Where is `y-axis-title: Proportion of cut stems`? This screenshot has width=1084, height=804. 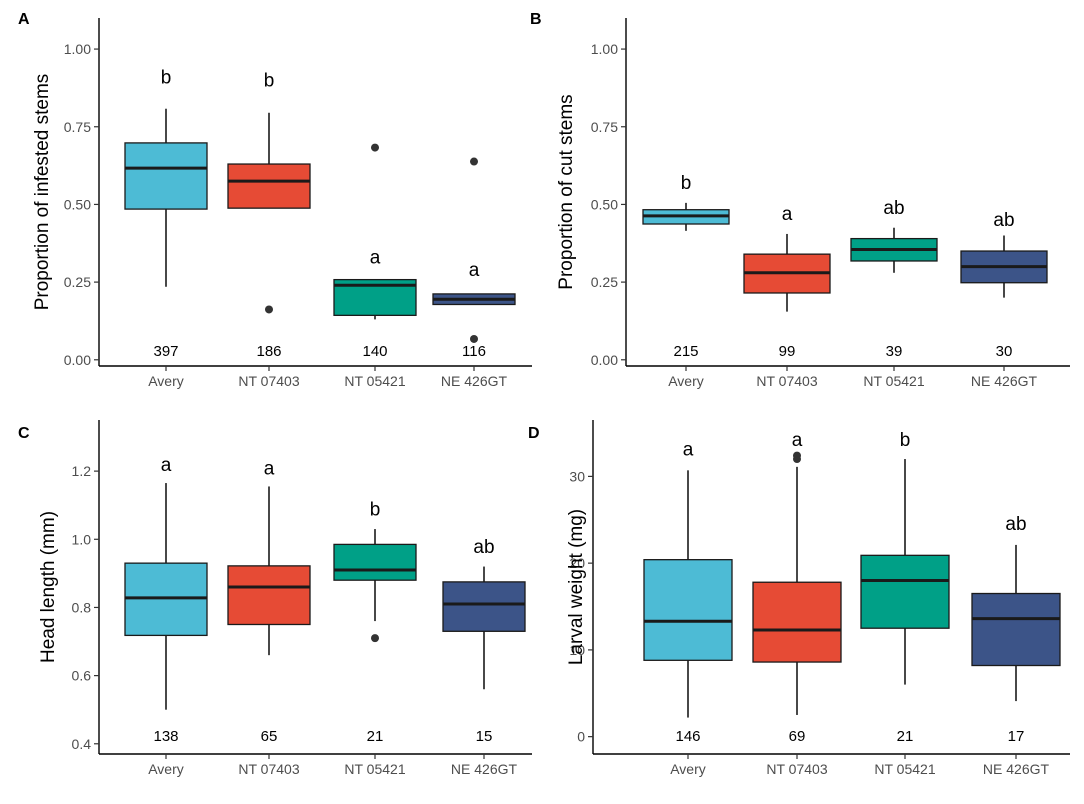 y-axis-title: Proportion of cut stems is located at coordinates (566, 191).